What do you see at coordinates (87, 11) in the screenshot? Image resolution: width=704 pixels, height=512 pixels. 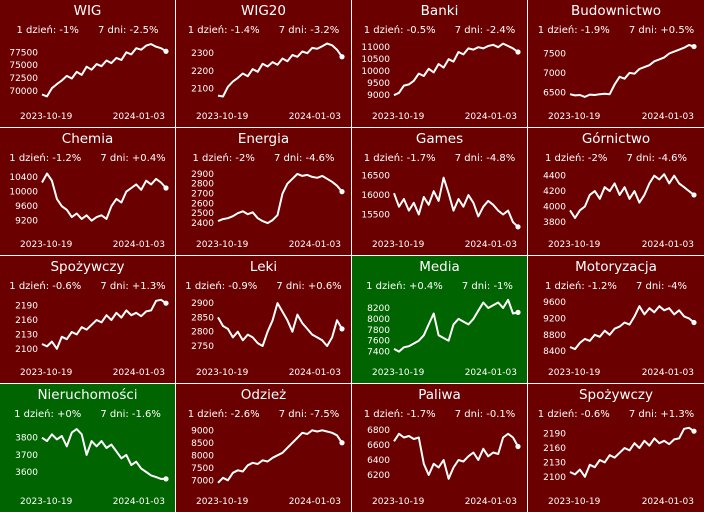 I see `chart-title: WIG` at bounding box center [87, 11].